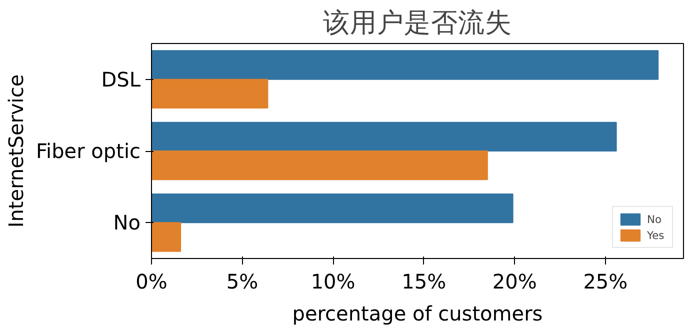 Image resolution: width=688 pixels, height=328 pixels. What do you see at coordinates (514, 282) in the screenshot?
I see `x-tick-label: 20%` at bounding box center [514, 282].